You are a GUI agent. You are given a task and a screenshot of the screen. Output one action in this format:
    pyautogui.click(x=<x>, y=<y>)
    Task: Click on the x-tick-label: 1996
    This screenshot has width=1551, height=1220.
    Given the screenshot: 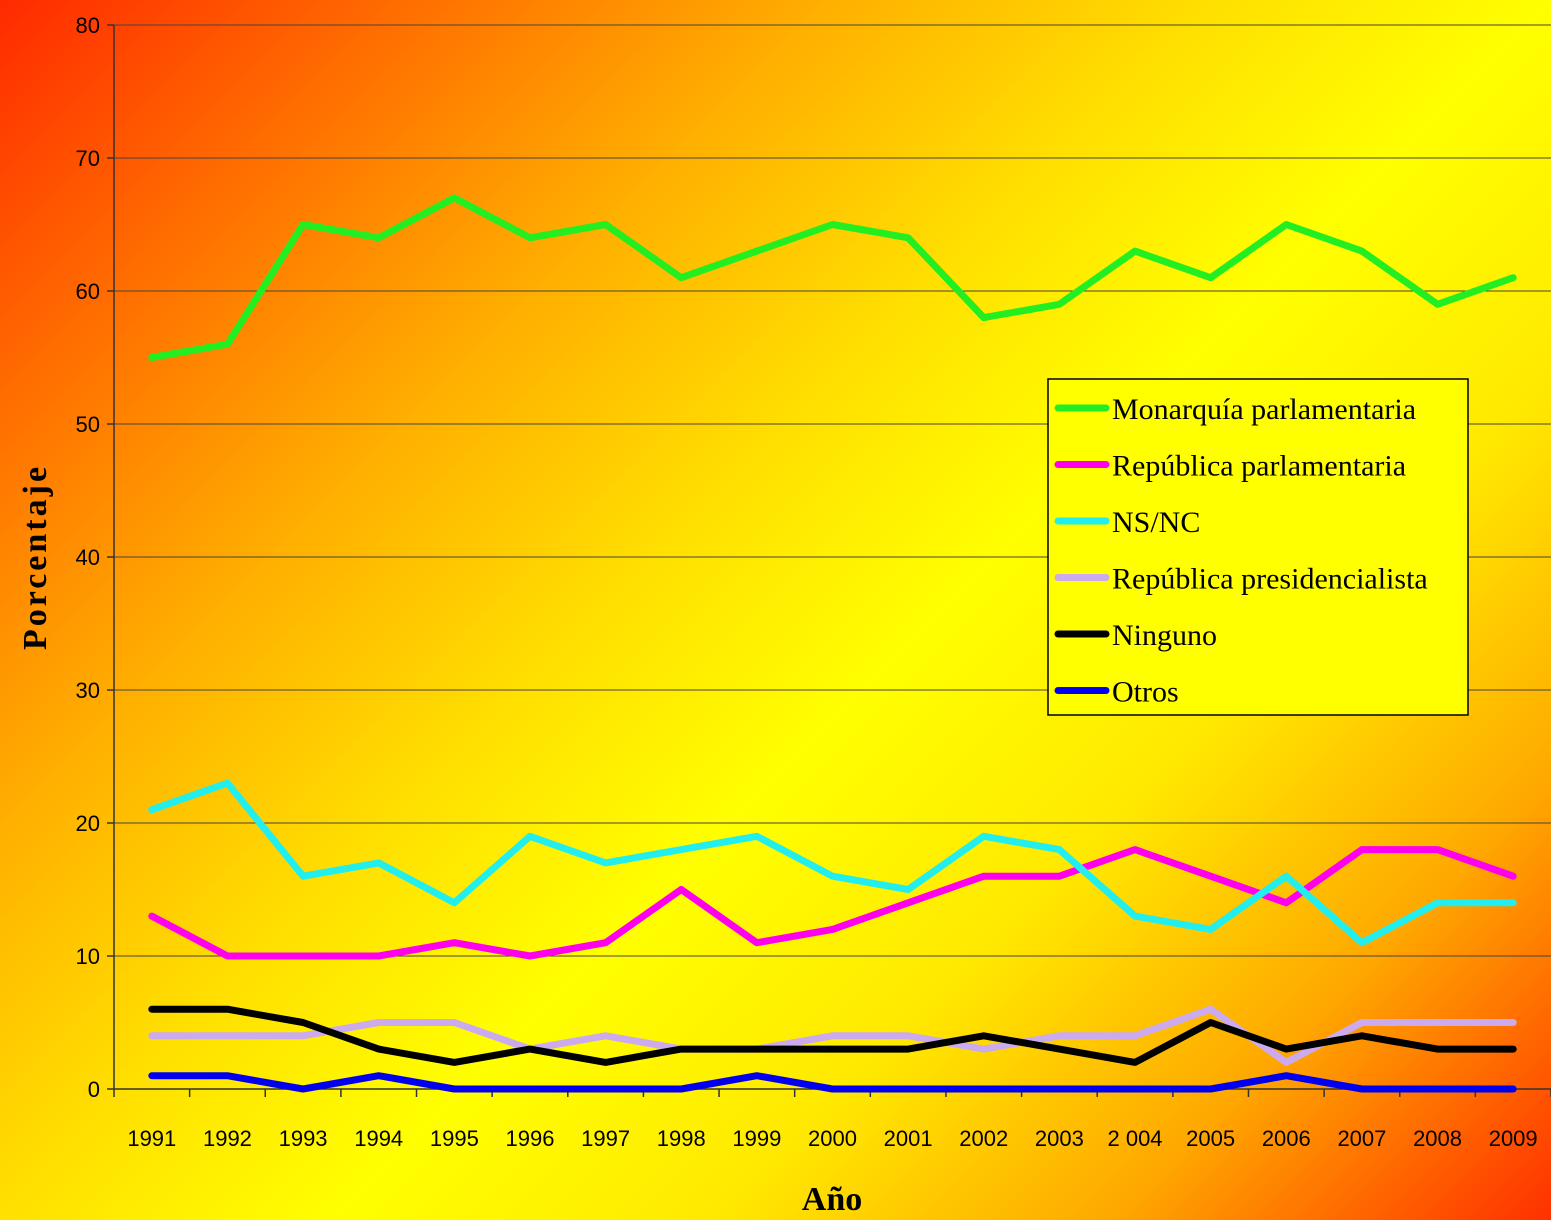 What is the action you would take?
    pyautogui.click(x=529, y=1138)
    